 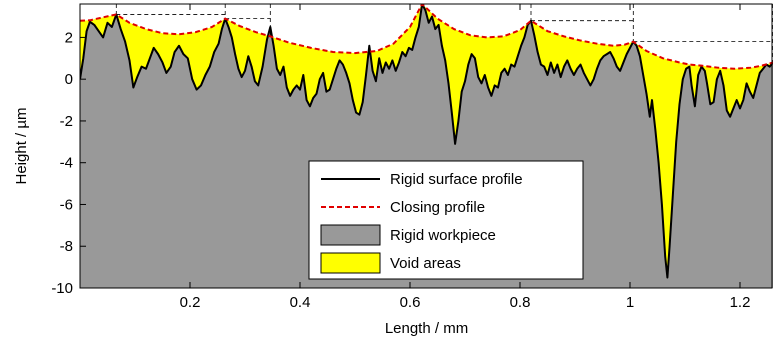 What do you see at coordinates (630, 302) in the screenshot?
I see `x-tick-label: 1` at bounding box center [630, 302].